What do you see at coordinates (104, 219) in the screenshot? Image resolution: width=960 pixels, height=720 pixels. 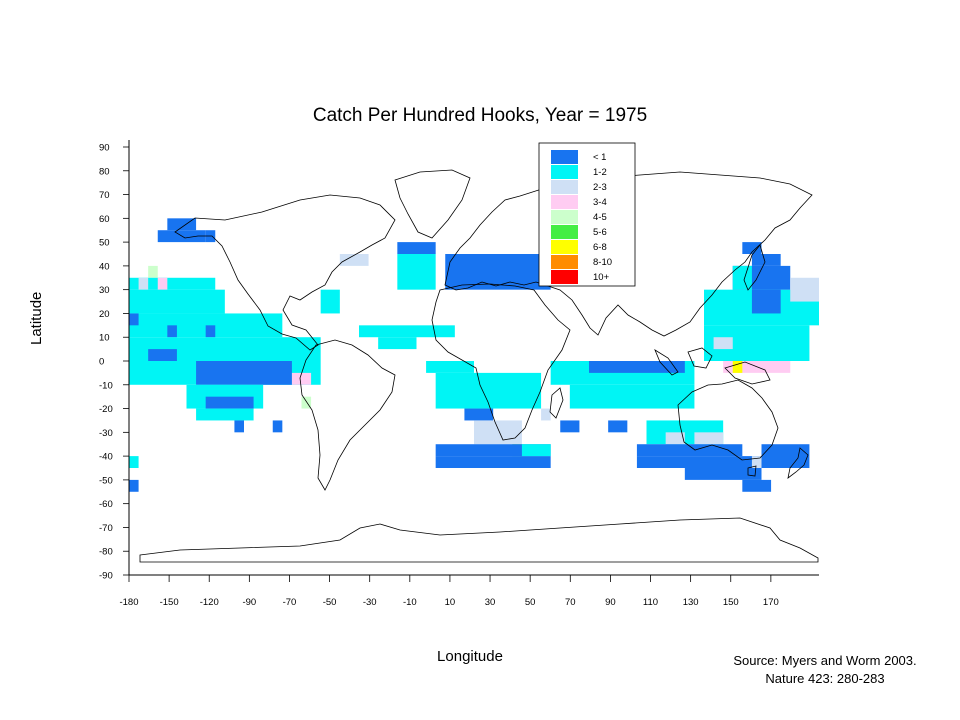 I see `y-tick-label: 60` at bounding box center [104, 219].